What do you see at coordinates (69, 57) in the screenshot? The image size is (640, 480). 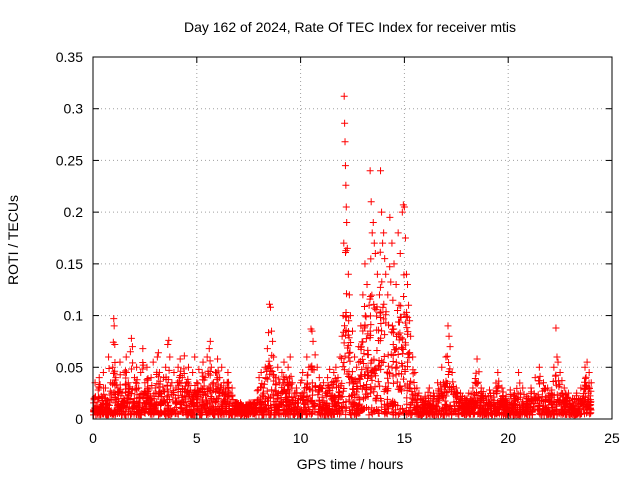 I see `y-tick-label: 0.35` at bounding box center [69, 57].